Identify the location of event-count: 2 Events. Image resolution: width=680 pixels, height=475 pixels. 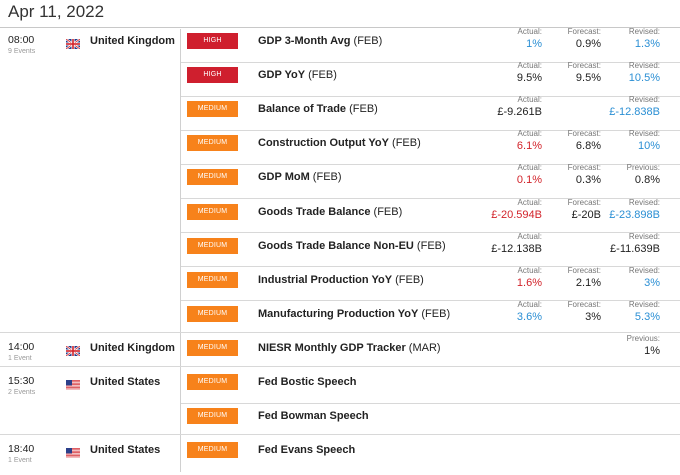
(22, 392).